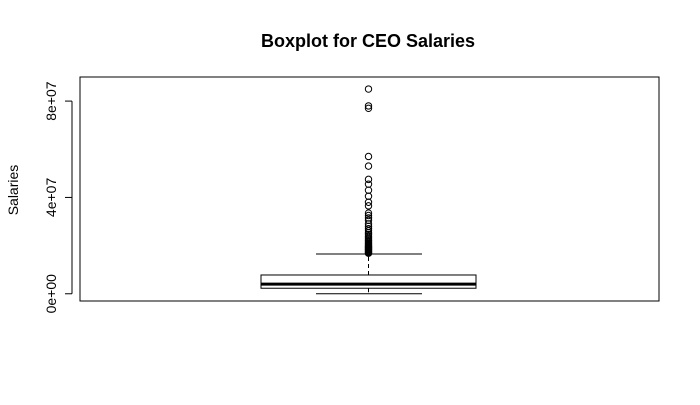 This screenshot has width=700, height=405. I want to click on outlier-layer, so click(368, 171).